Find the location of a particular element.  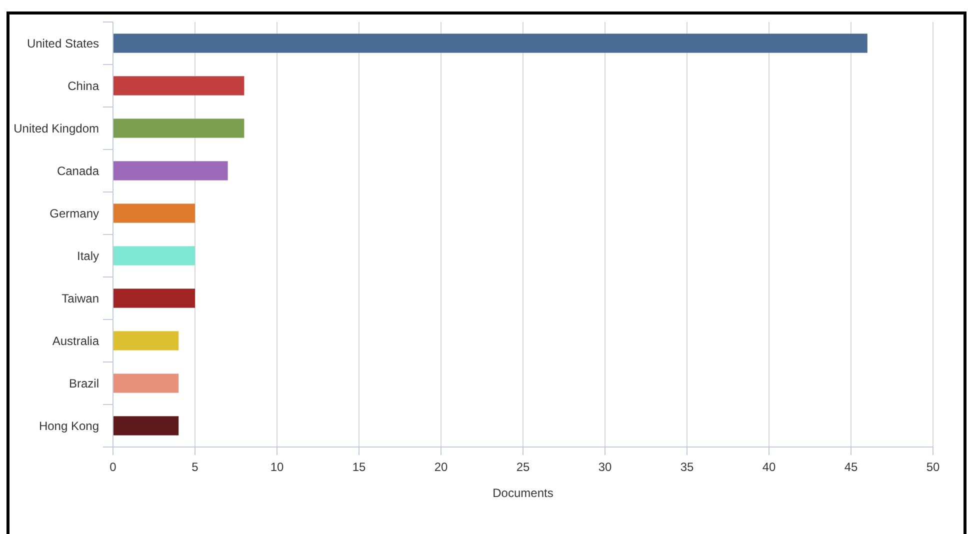

y-tick-label: United States is located at coordinates (62, 43).